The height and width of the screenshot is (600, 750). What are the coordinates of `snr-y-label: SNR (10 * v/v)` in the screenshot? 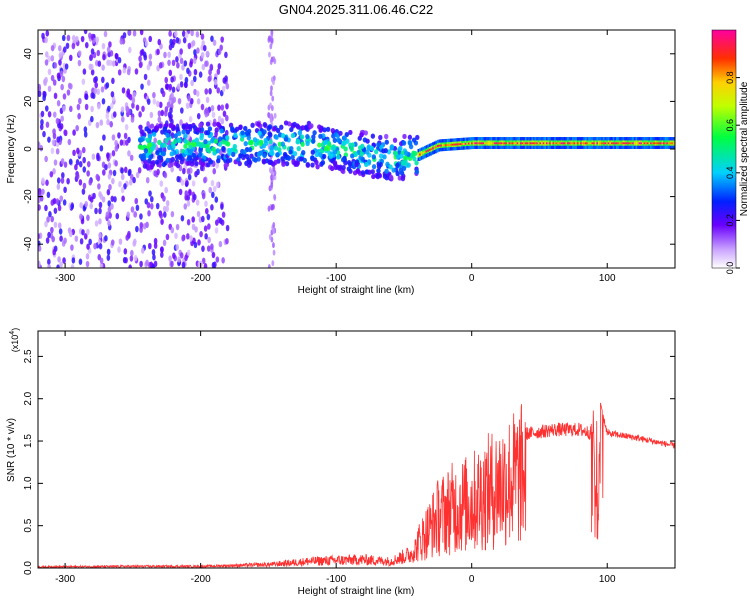 It's located at (11, 450).